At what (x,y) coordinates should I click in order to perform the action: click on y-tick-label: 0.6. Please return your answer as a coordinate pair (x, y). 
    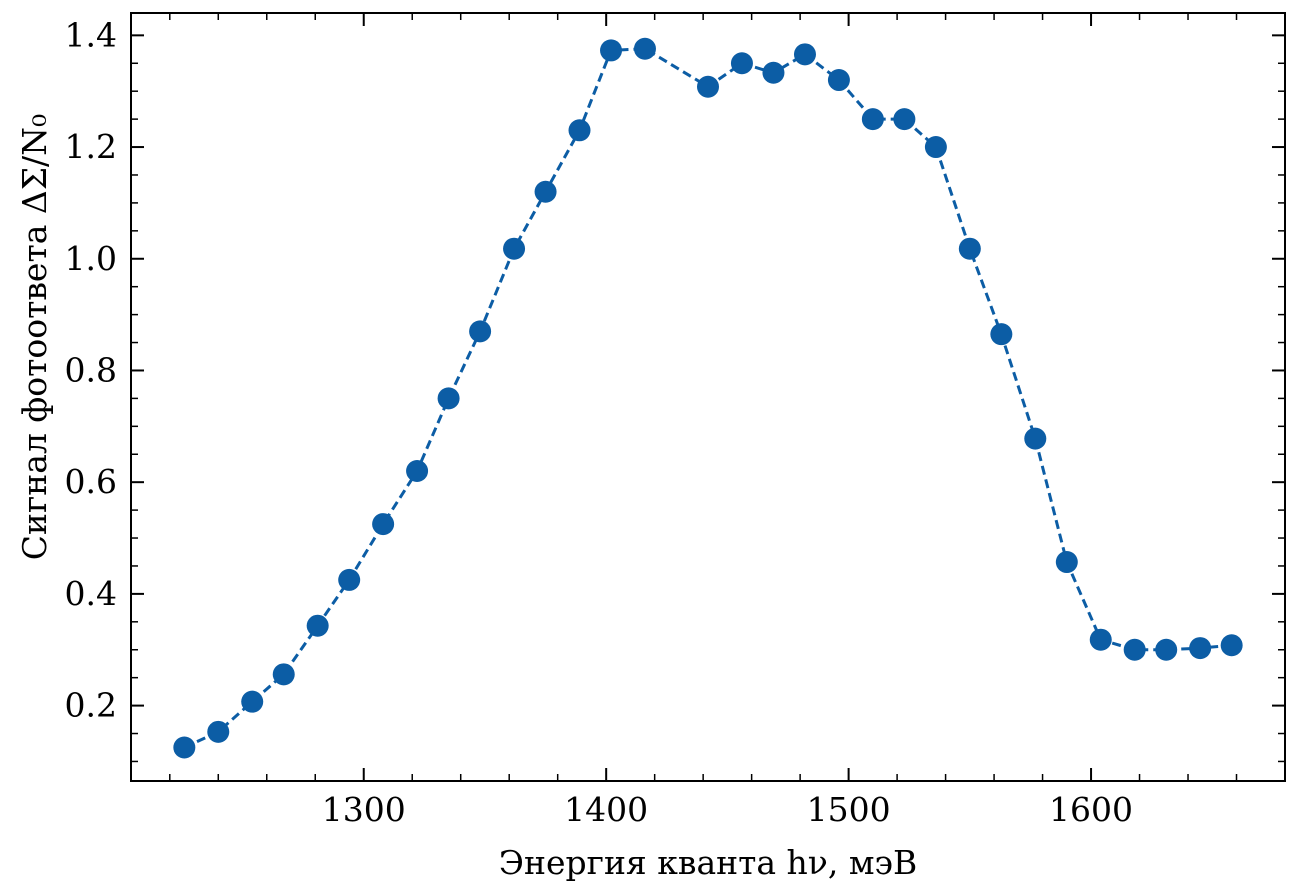
    Looking at the image, I should click on (91, 481).